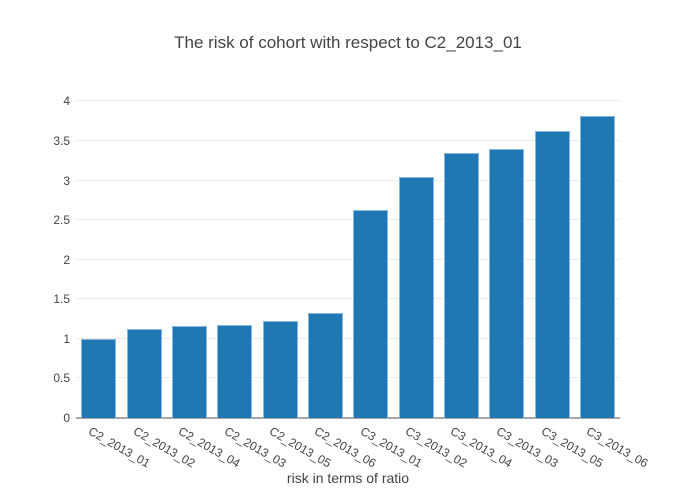 The width and height of the screenshot is (700, 500). I want to click on gridline-y-3.5, so click(348, 140).